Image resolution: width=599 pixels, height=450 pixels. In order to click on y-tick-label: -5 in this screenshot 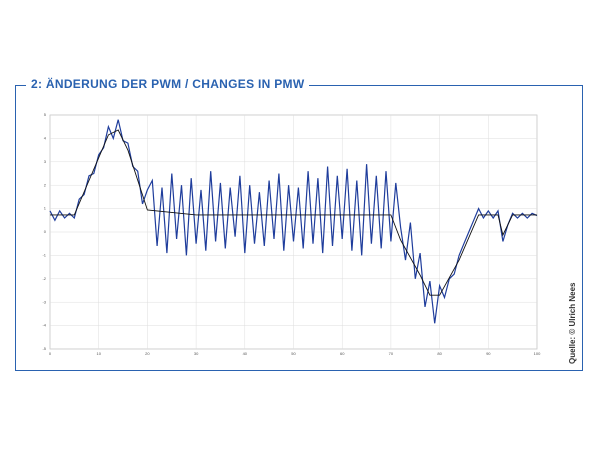, I will do `click(44, 348)`.